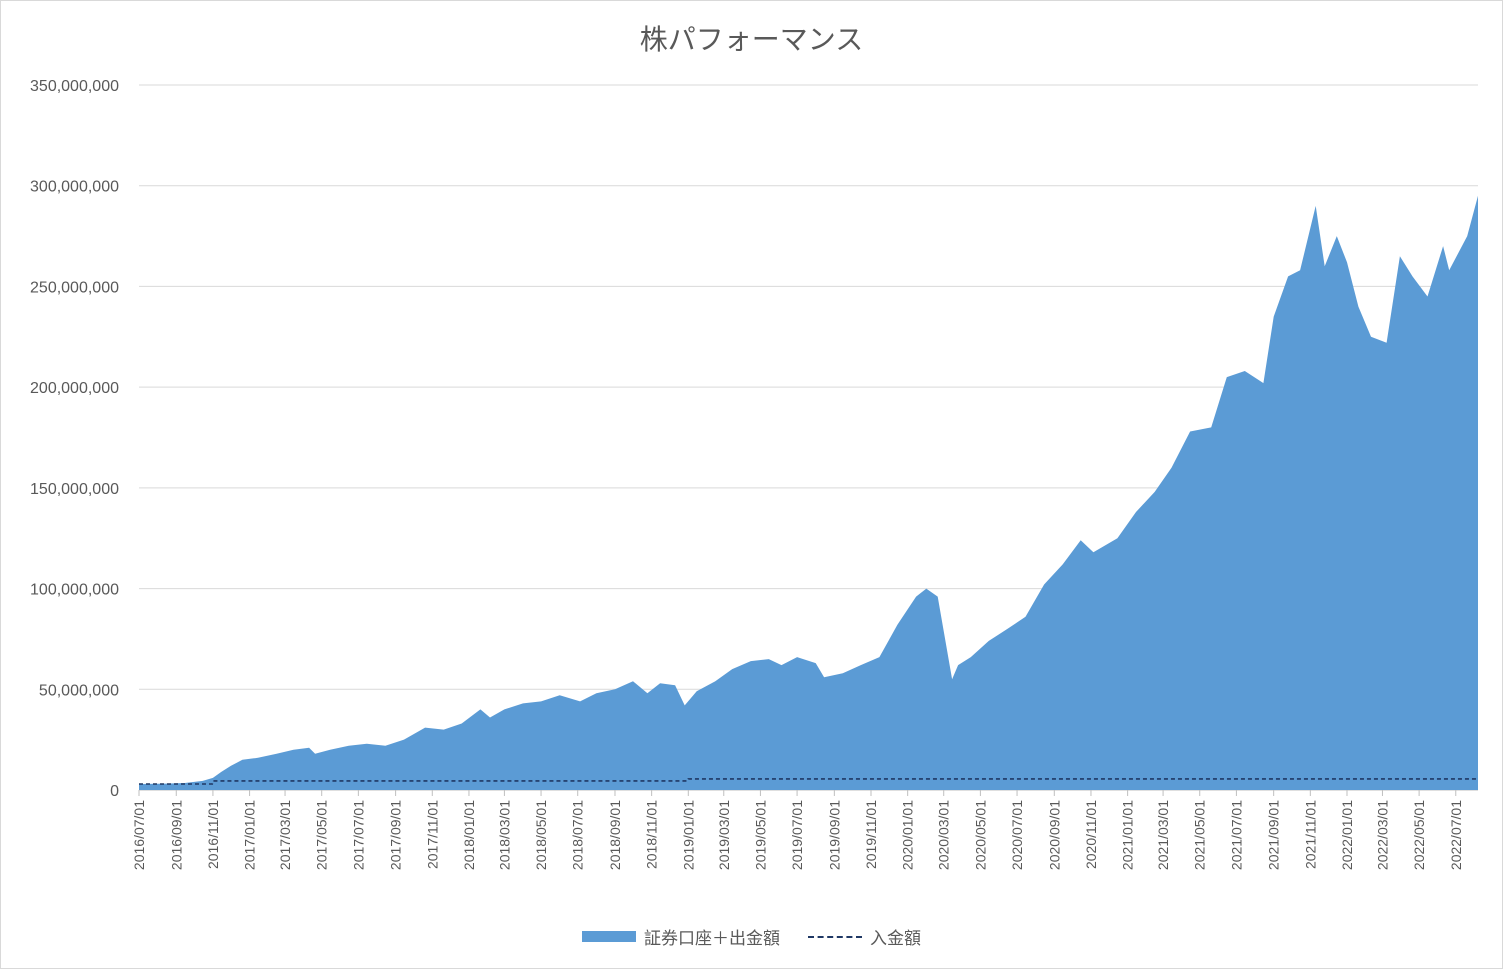  Describe the element at coordinates (944, 835) in the screenshot. I see `x-tick-label: 2020/03/01` at that location.